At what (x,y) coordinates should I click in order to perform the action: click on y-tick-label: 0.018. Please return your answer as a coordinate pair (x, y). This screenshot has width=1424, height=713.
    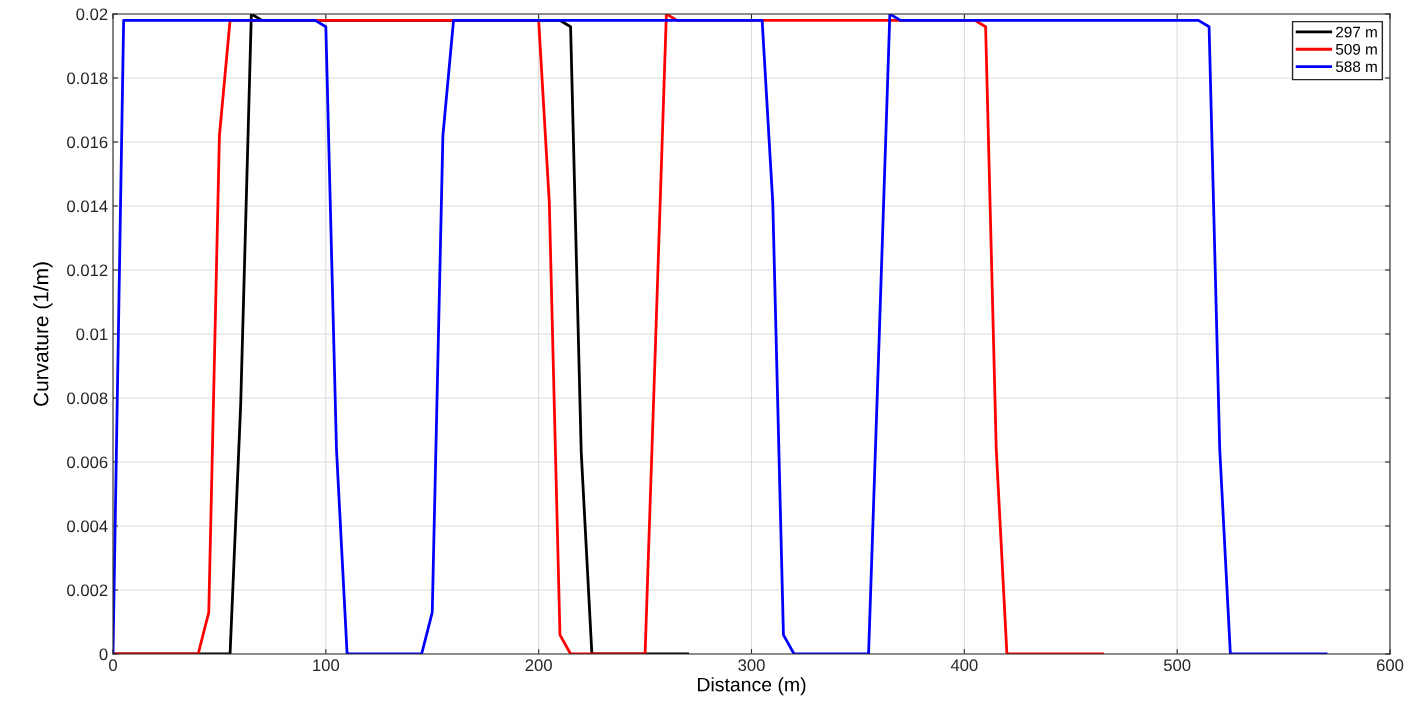
    Looking at the image, I should click on (87, 78).